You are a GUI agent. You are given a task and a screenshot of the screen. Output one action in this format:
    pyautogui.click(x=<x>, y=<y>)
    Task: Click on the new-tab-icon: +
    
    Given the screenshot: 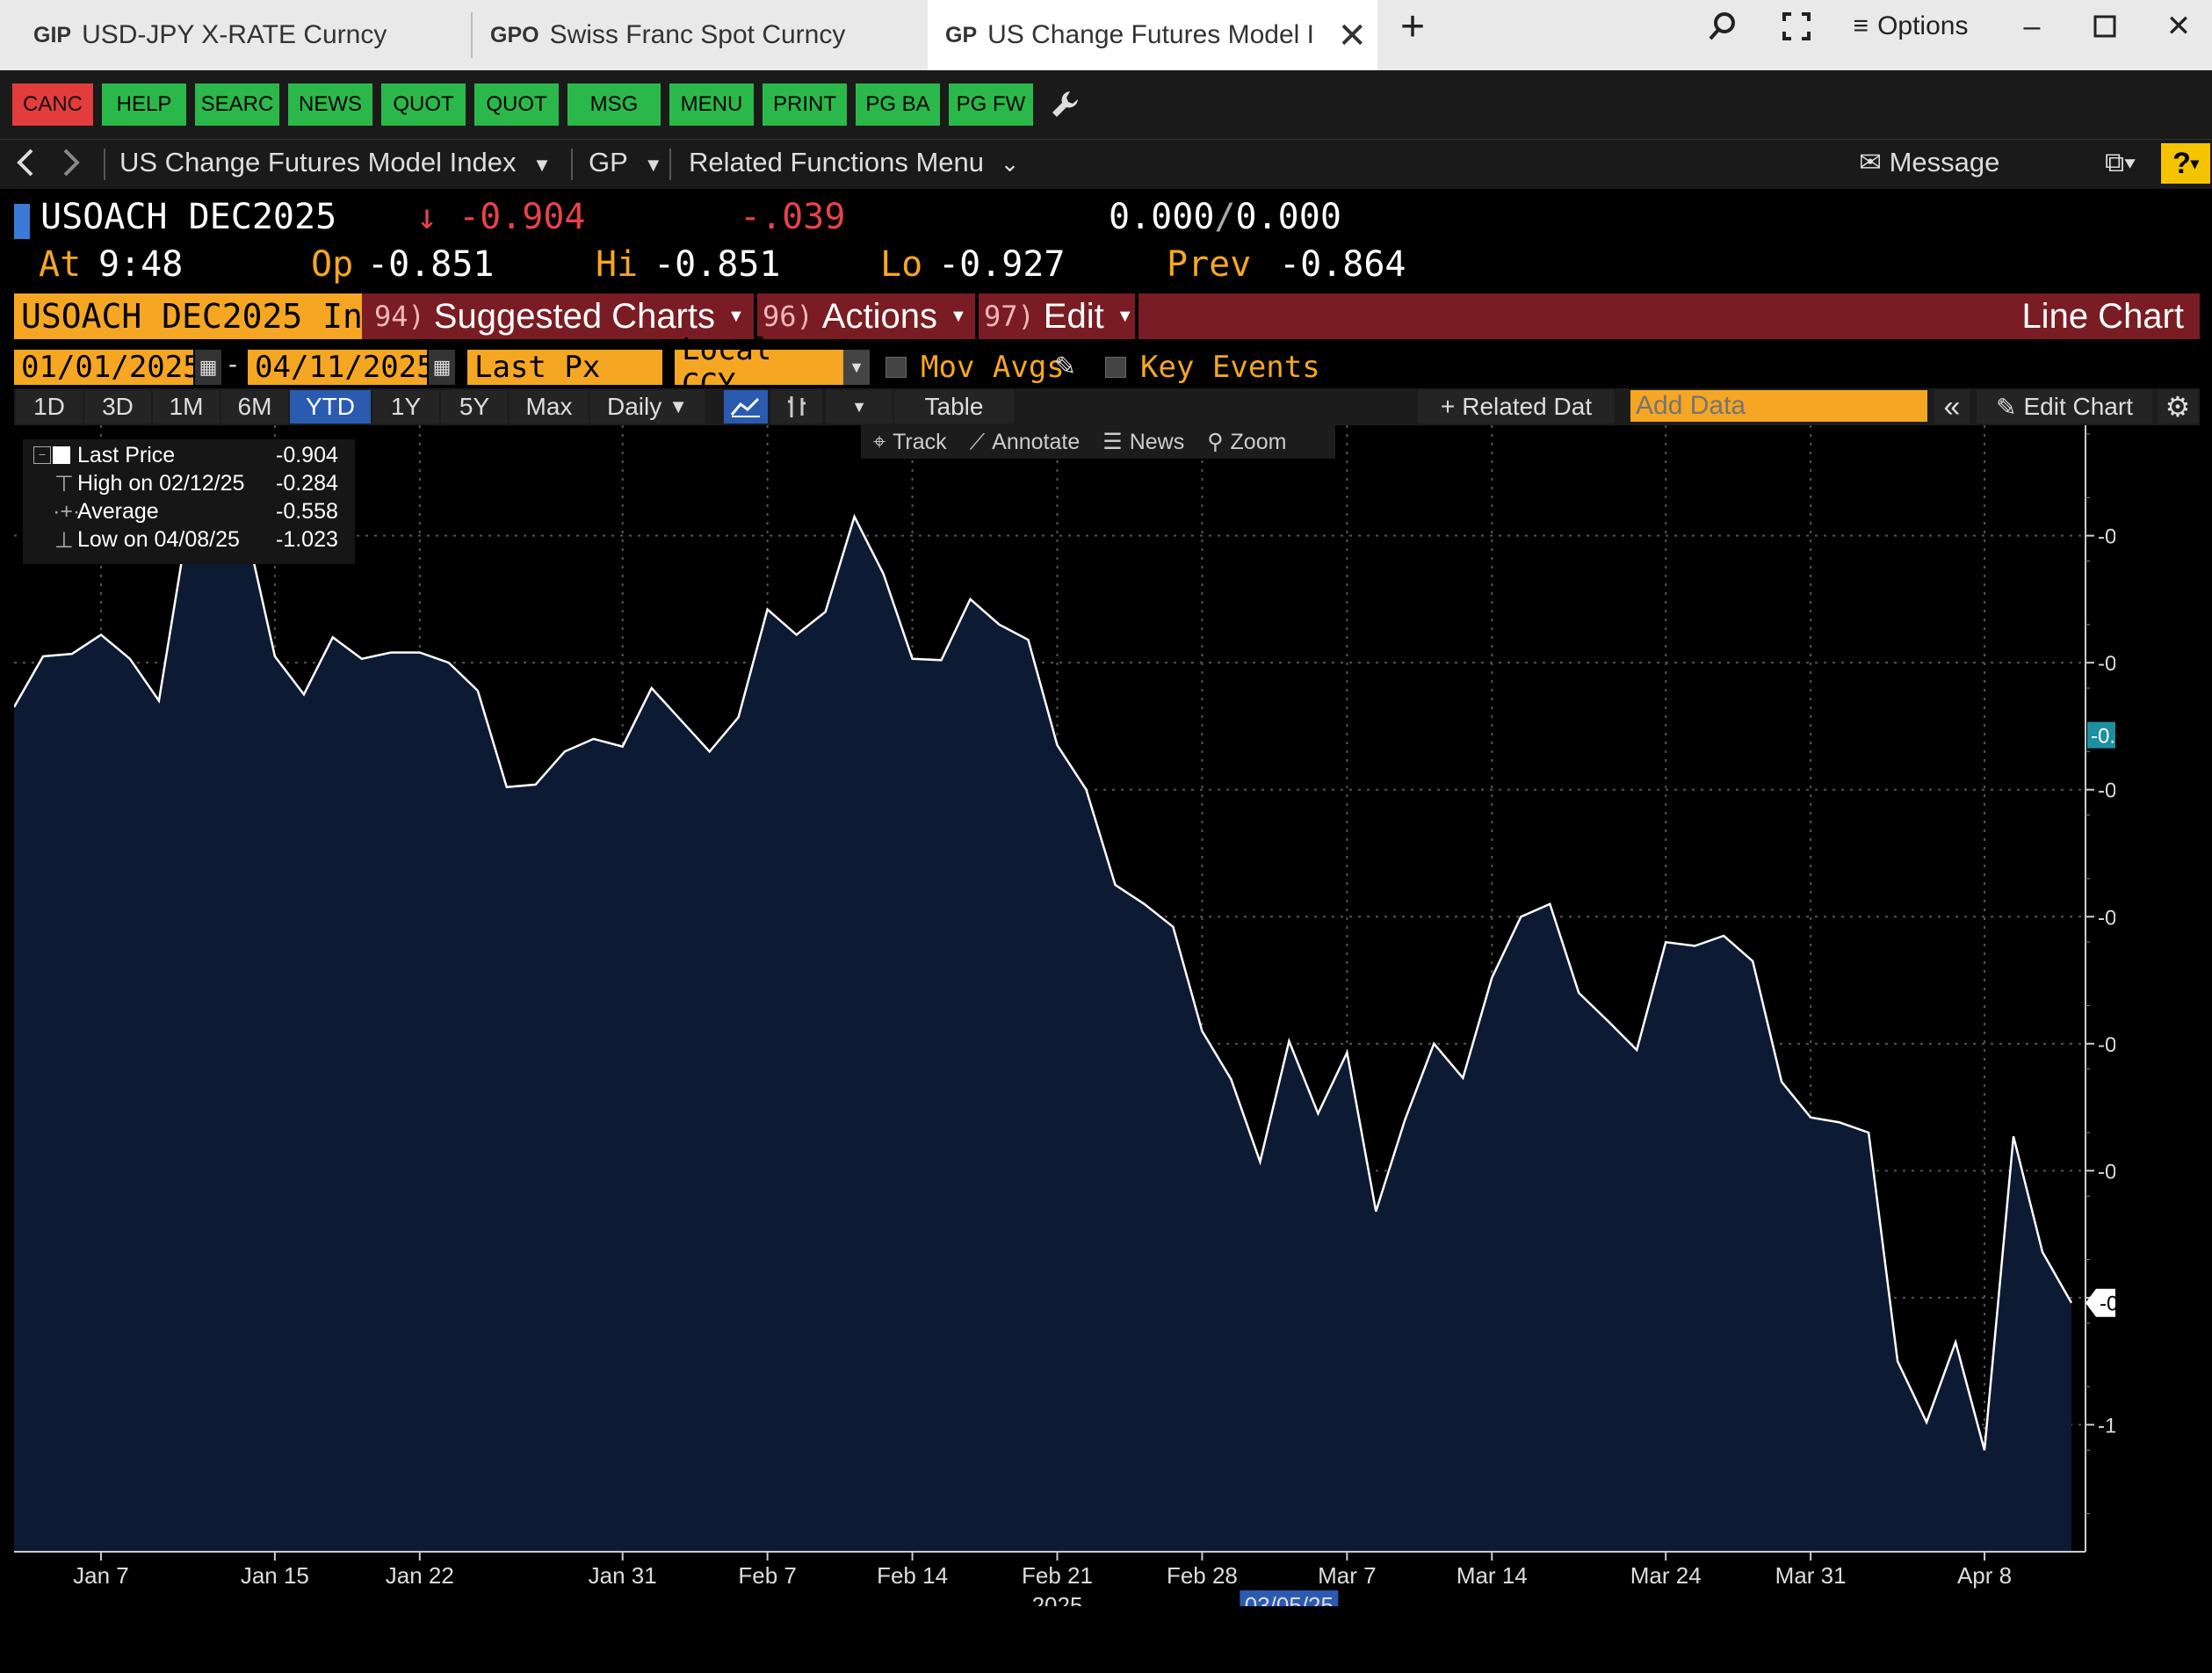 What is the action you would take?
    pyautogui.click(x=1412, y=26)
    